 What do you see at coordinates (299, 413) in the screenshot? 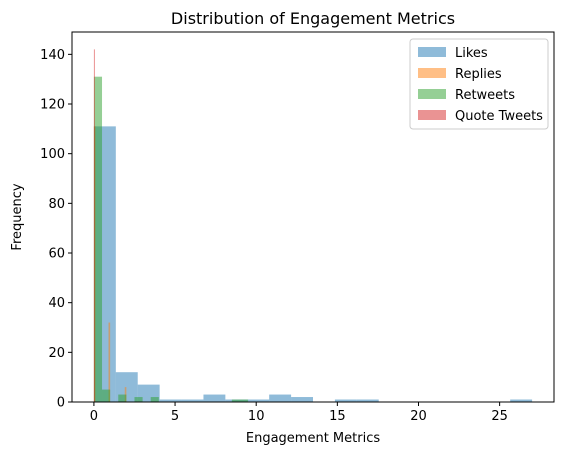
I see `x-axis-ticks: 0 5 10 15 20 25` at bounding box center [299, 413].